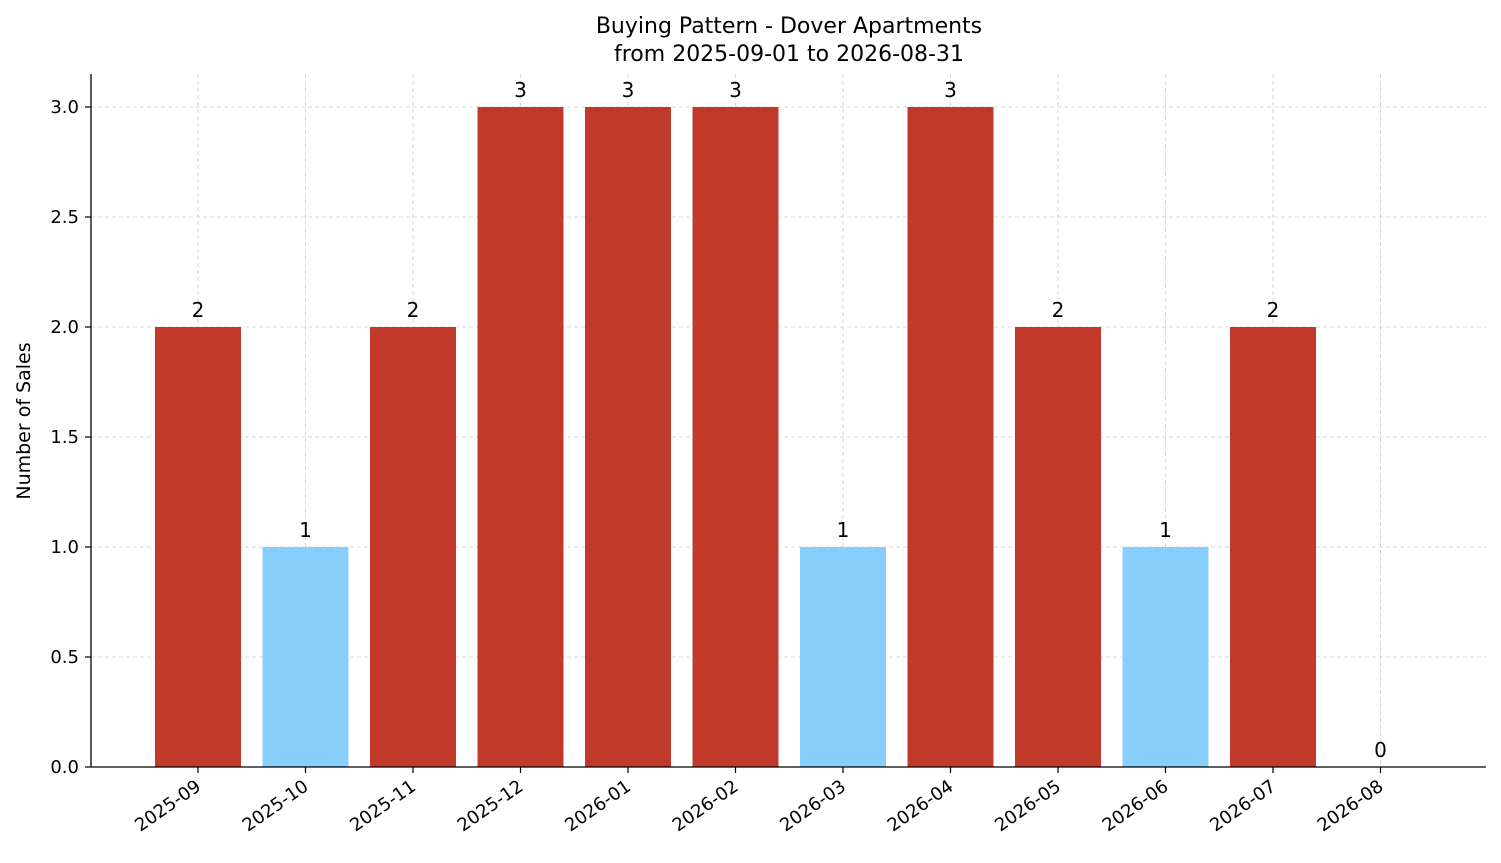 The image size is (1501, 863). I want to click on x-tick-label: 2026-06, so click(1136, 806).